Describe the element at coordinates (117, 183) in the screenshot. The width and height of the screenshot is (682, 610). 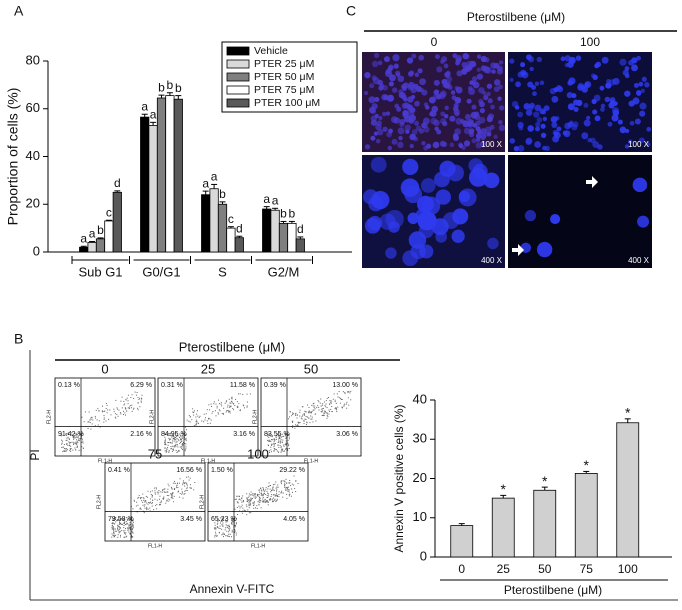
I see `bar-letter: d` at that location.